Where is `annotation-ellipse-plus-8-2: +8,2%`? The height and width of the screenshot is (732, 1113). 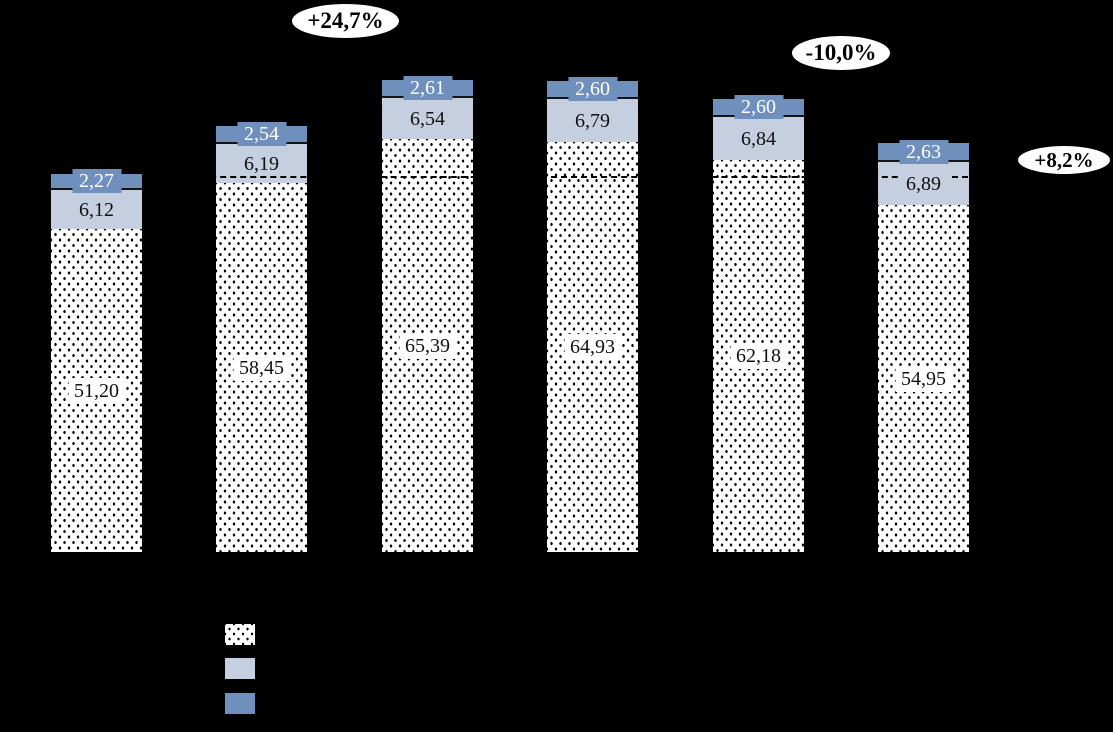
annotation-ellipse-plus-8-2: +8,2% is located at coordinates (1064, 160).